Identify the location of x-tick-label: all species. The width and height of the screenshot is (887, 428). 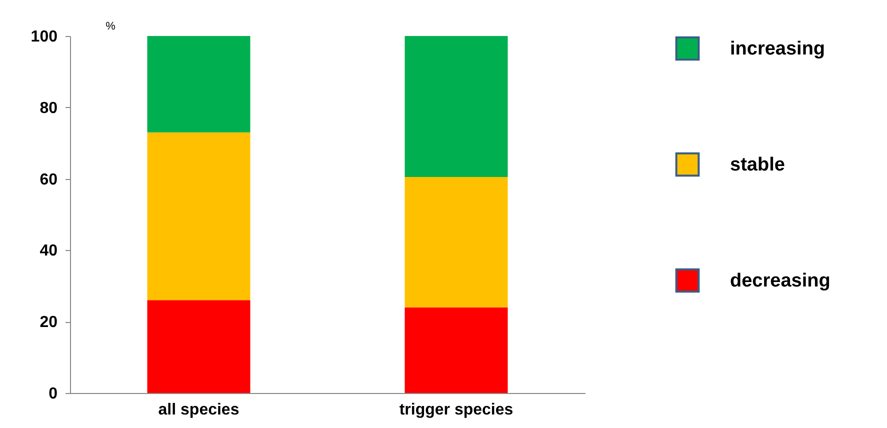
(199, 410).